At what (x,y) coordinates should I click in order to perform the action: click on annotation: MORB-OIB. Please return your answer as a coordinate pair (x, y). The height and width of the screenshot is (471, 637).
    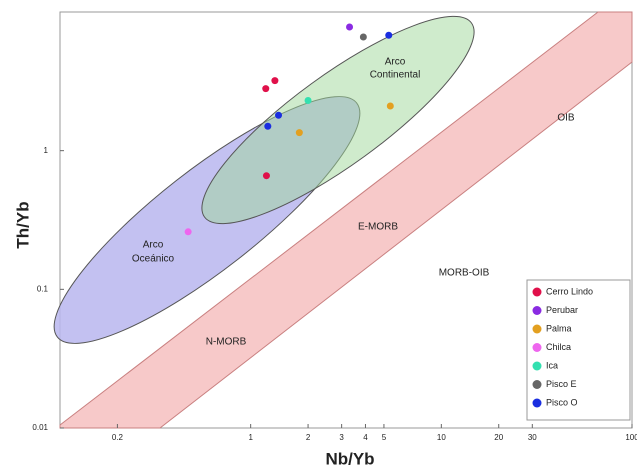
    Looking at the image, I should click on (464, 273).